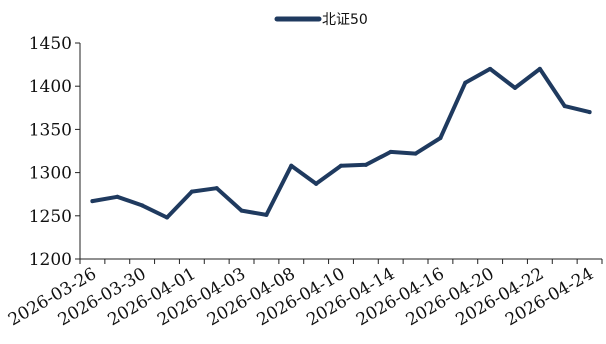 The height and width of the screenshot is (344, 606). Describe the element at coordinates (50, 217) in the screenshot. I see `y-tick-label: 1250` at that location.